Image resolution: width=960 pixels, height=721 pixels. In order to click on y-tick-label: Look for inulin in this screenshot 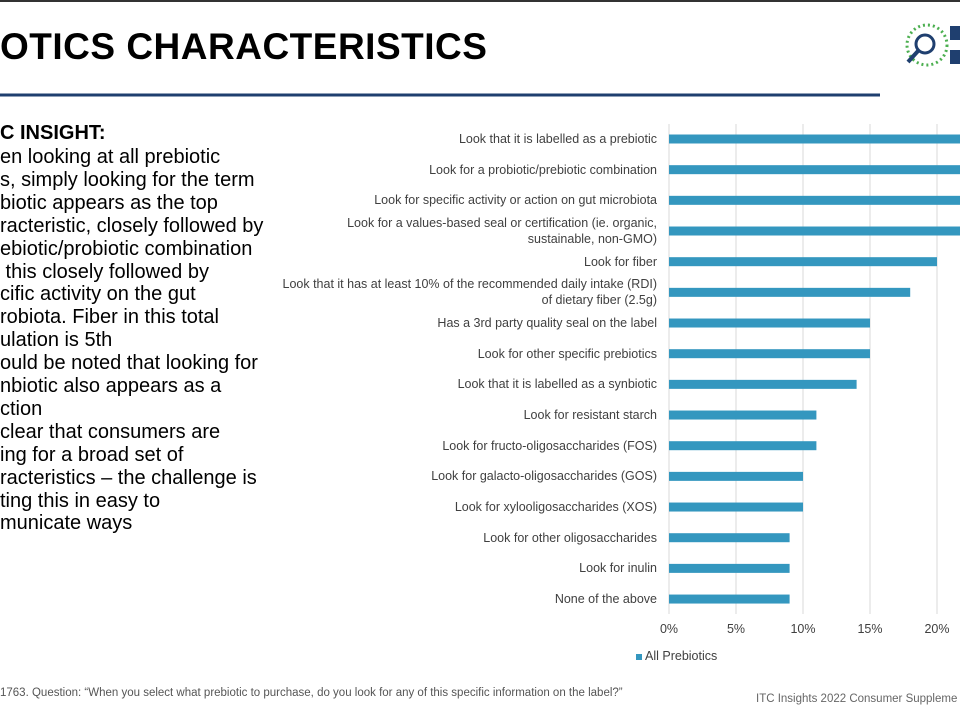, I will do `click(618, 568)`.